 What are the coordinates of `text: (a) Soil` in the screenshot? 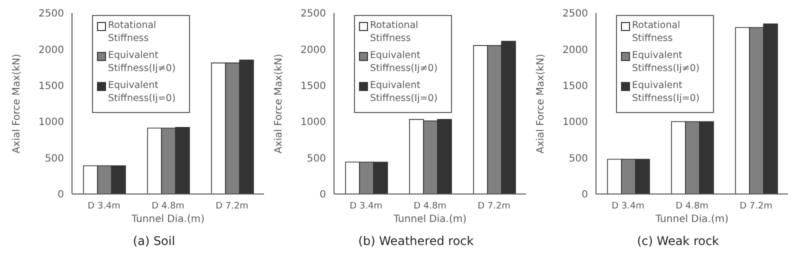 It's located at (154, 241).